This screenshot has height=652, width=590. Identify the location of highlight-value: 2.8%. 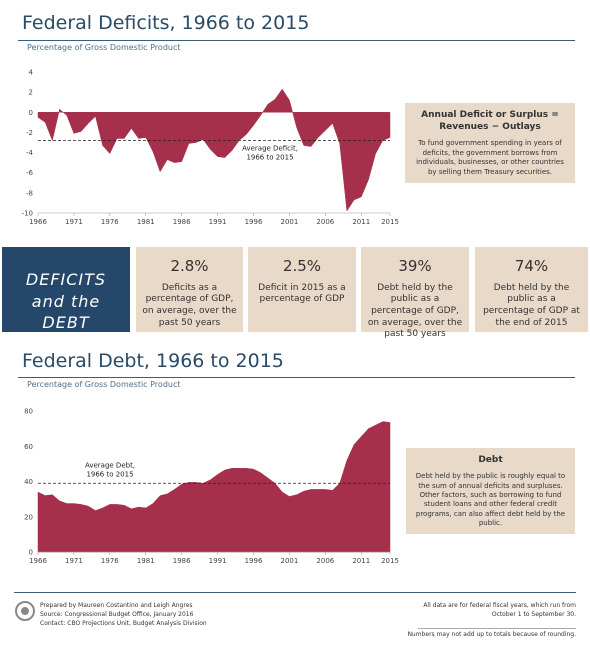
(189, 266).